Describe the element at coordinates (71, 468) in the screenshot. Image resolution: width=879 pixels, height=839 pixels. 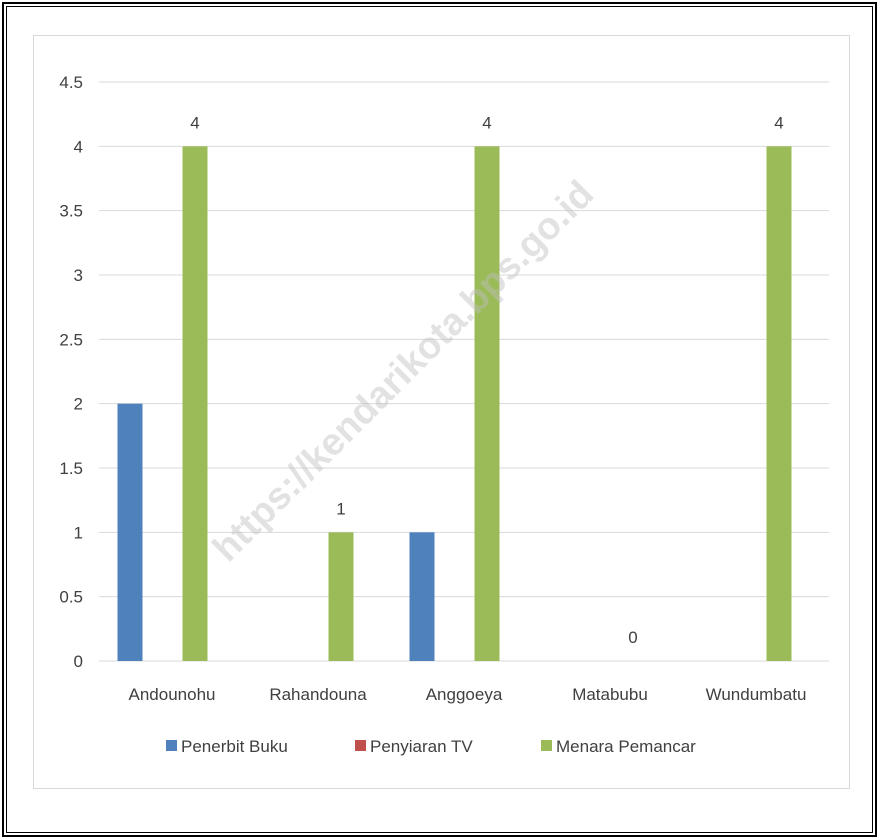
I see `y-tick-label: 1.5` at that location.